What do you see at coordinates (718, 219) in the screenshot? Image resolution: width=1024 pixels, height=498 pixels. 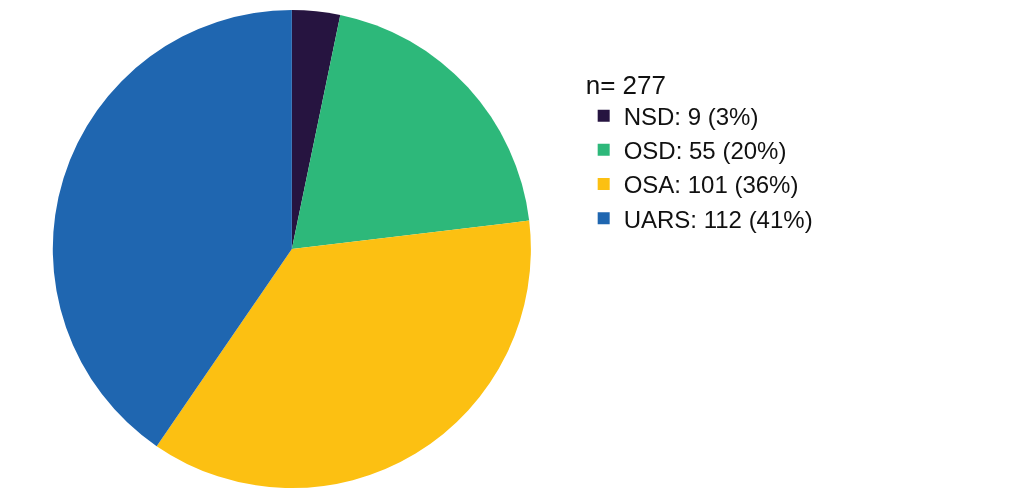 I see `legend-label: UARS: 112 (41%)` at bounding box center [718, 219].